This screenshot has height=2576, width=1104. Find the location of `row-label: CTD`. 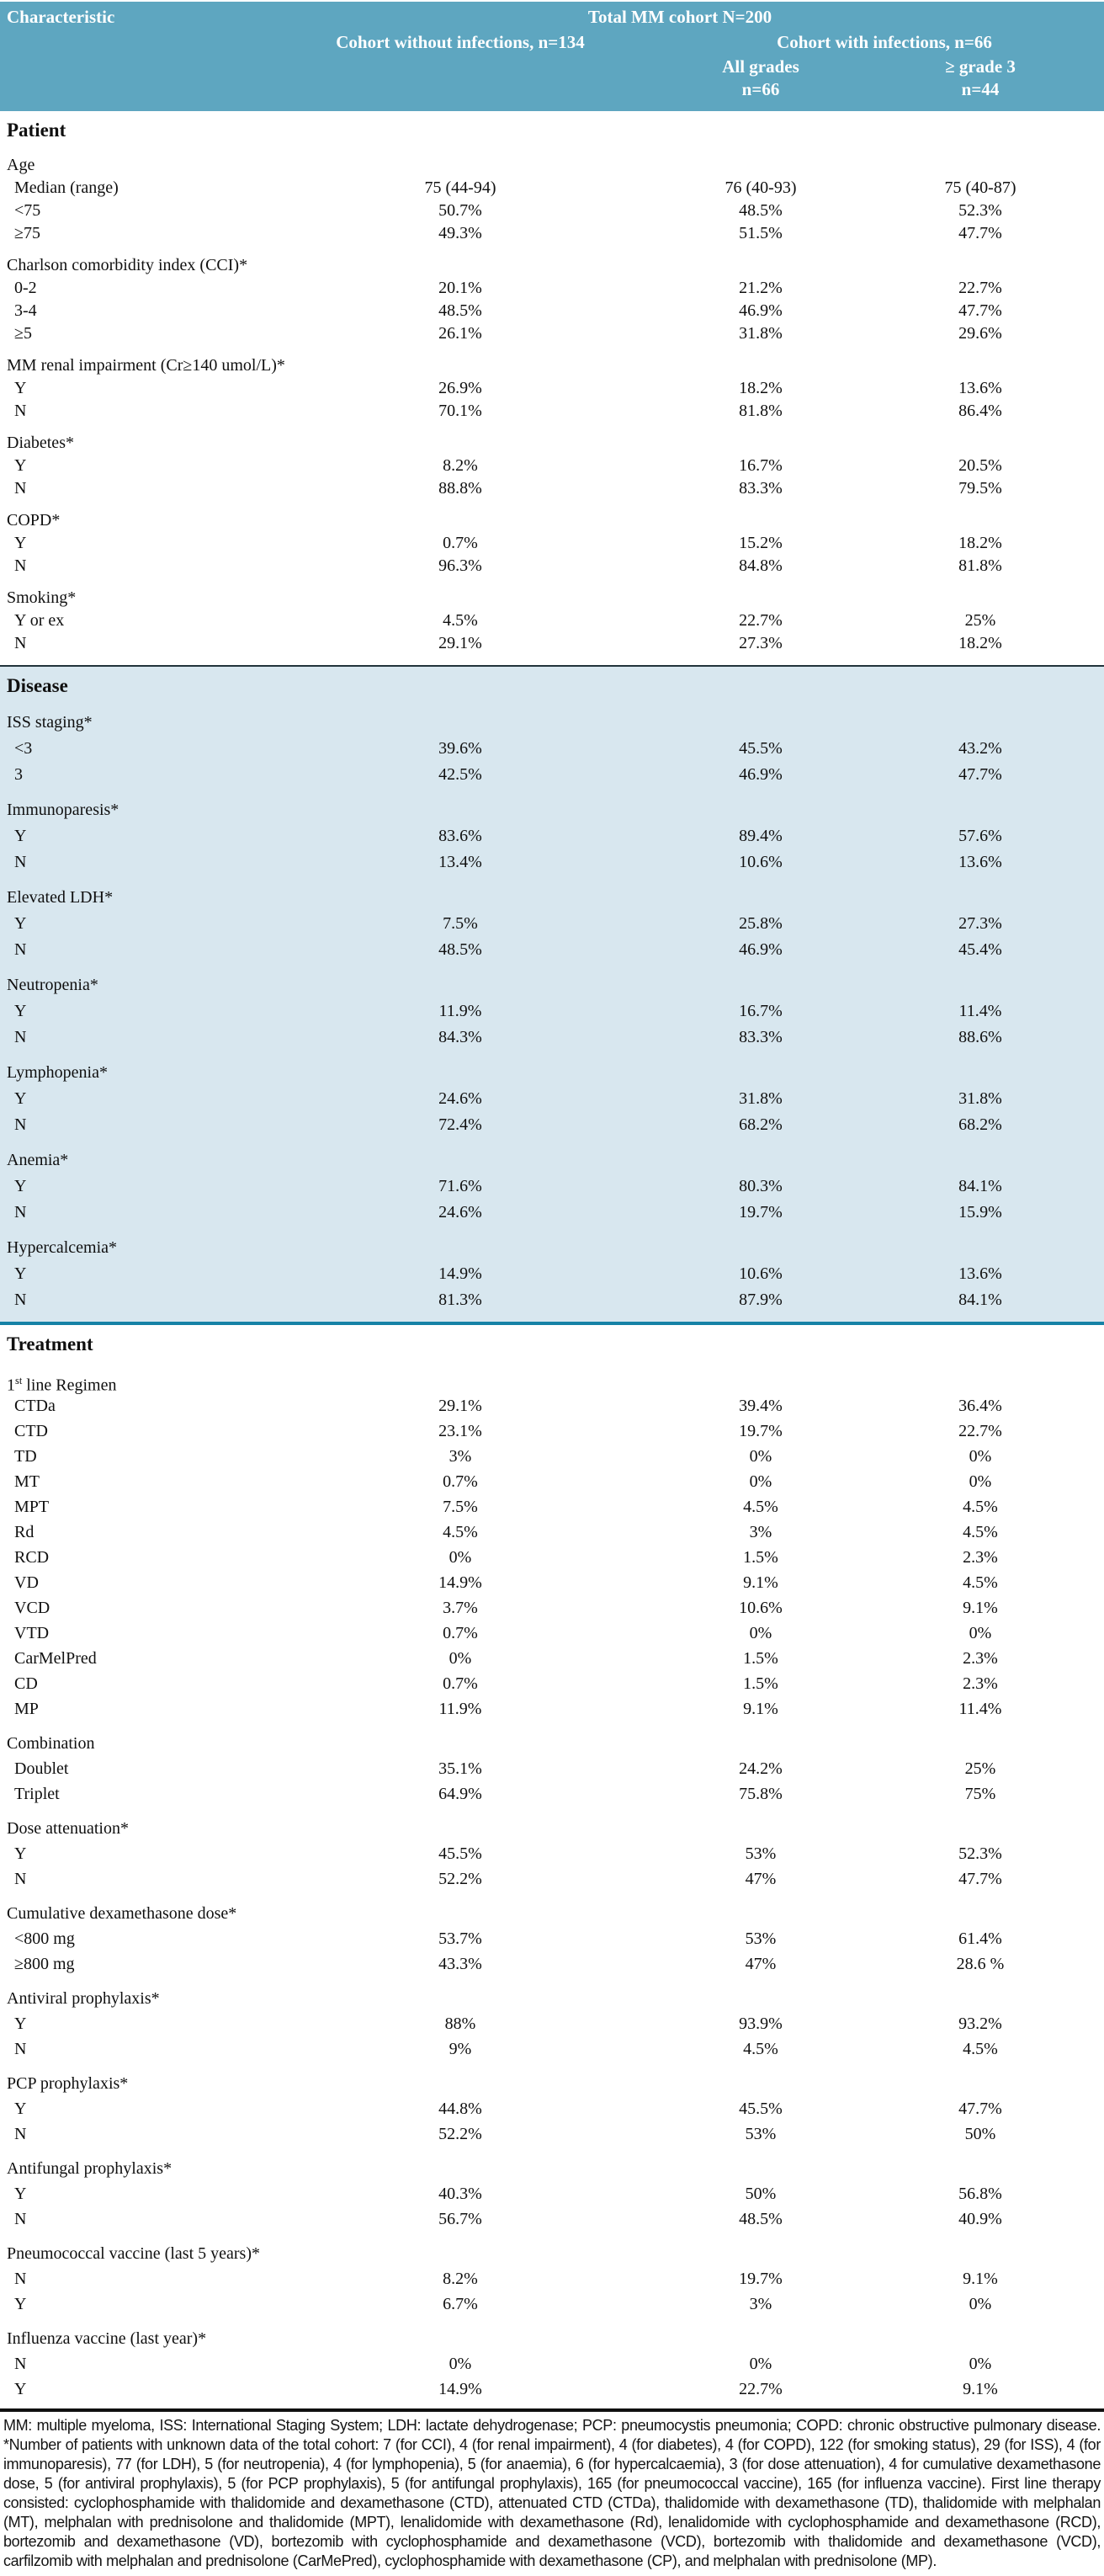

row-label: CTD is located at coordinates (31, 1431).